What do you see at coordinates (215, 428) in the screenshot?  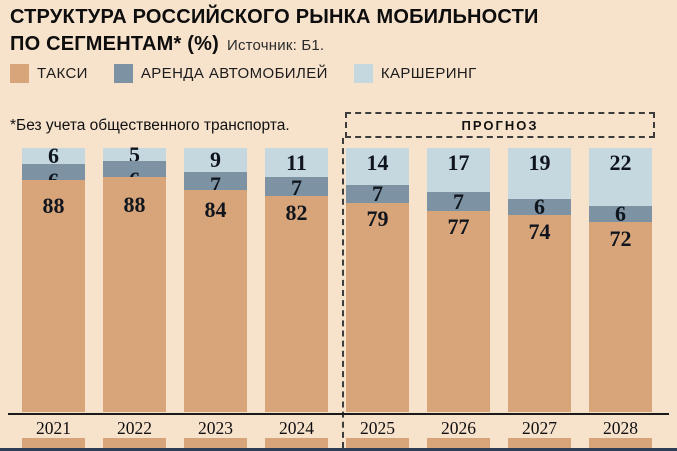 I see `year-label-2023: 2023` at bounding box center [215, 428].